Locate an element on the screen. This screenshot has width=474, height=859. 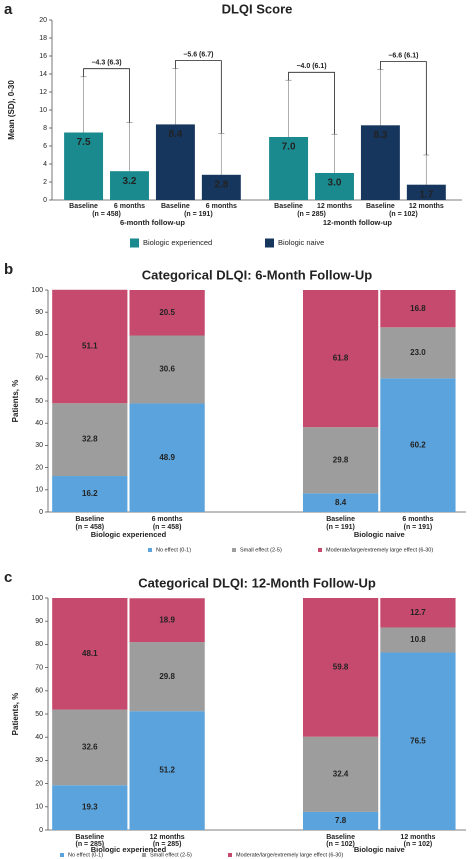
change-label: −5.6 (6.7) is located at coordinates (198, 54).